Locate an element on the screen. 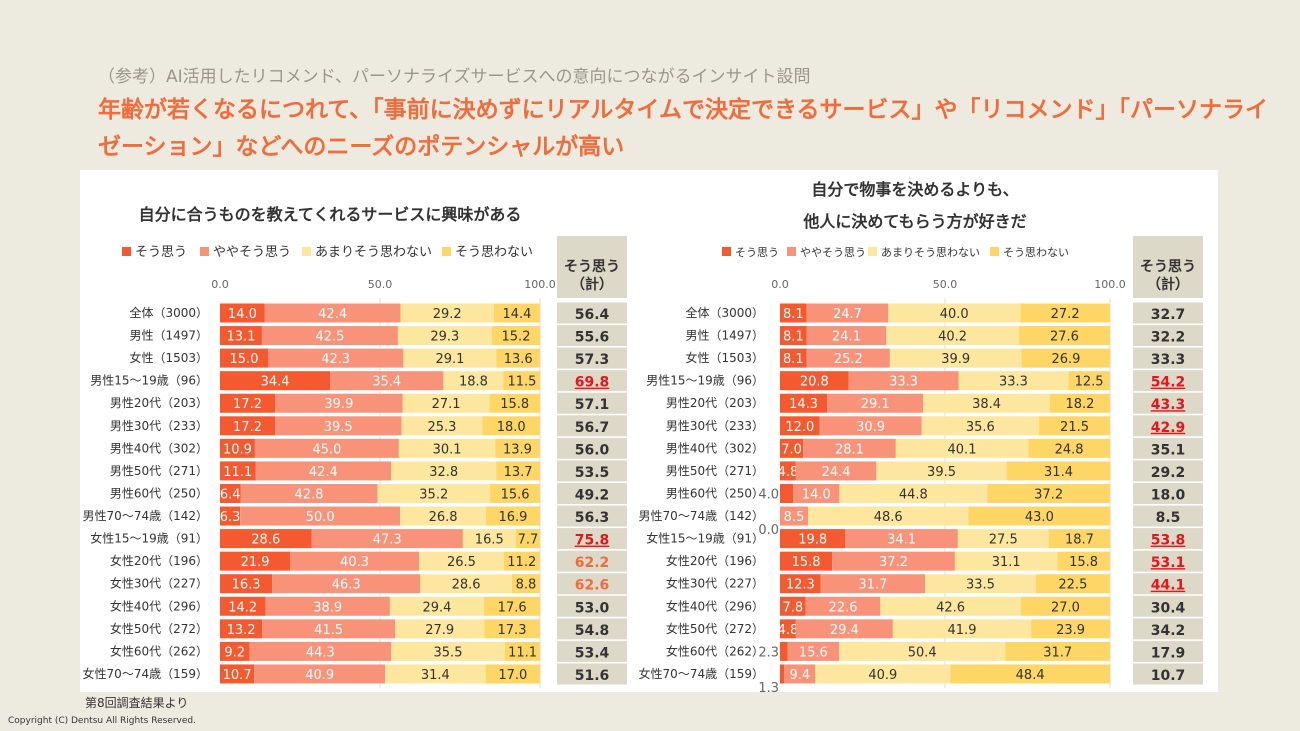 The height and width of the screenshot is (731, 1300). summary-header-box is located at coordinates (1168, 267).